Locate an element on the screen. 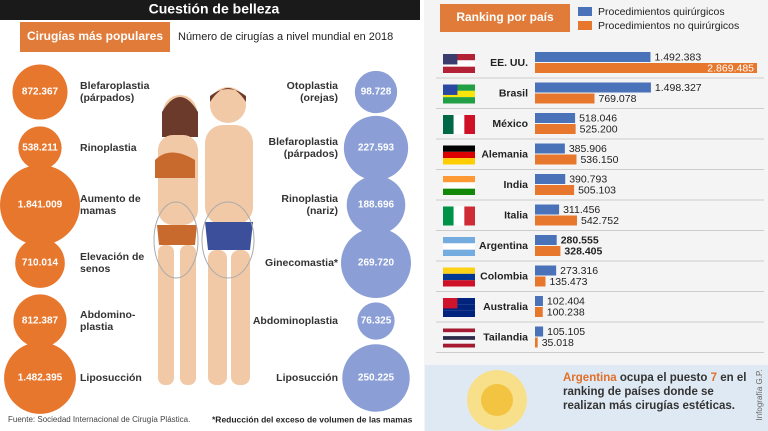 The width and height of the screenshot is (768, 431). subtitle-box is located at coordinates (95, 37).